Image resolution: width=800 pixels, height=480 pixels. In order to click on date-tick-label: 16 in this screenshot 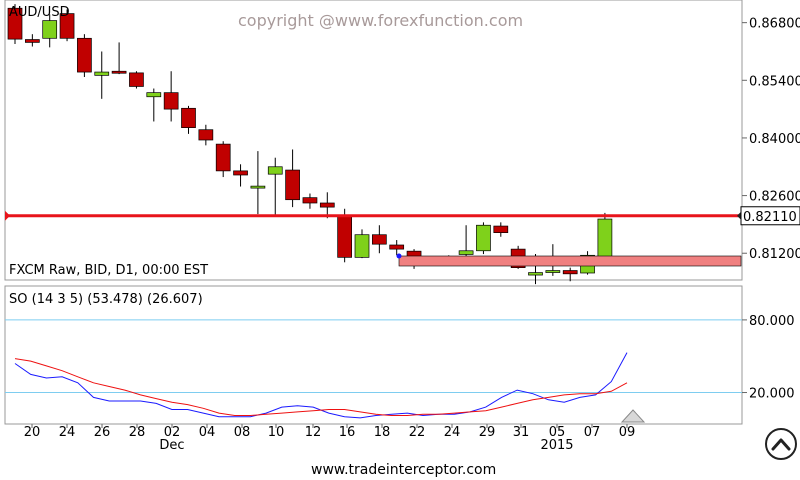, I will do `click(347, 432)`.